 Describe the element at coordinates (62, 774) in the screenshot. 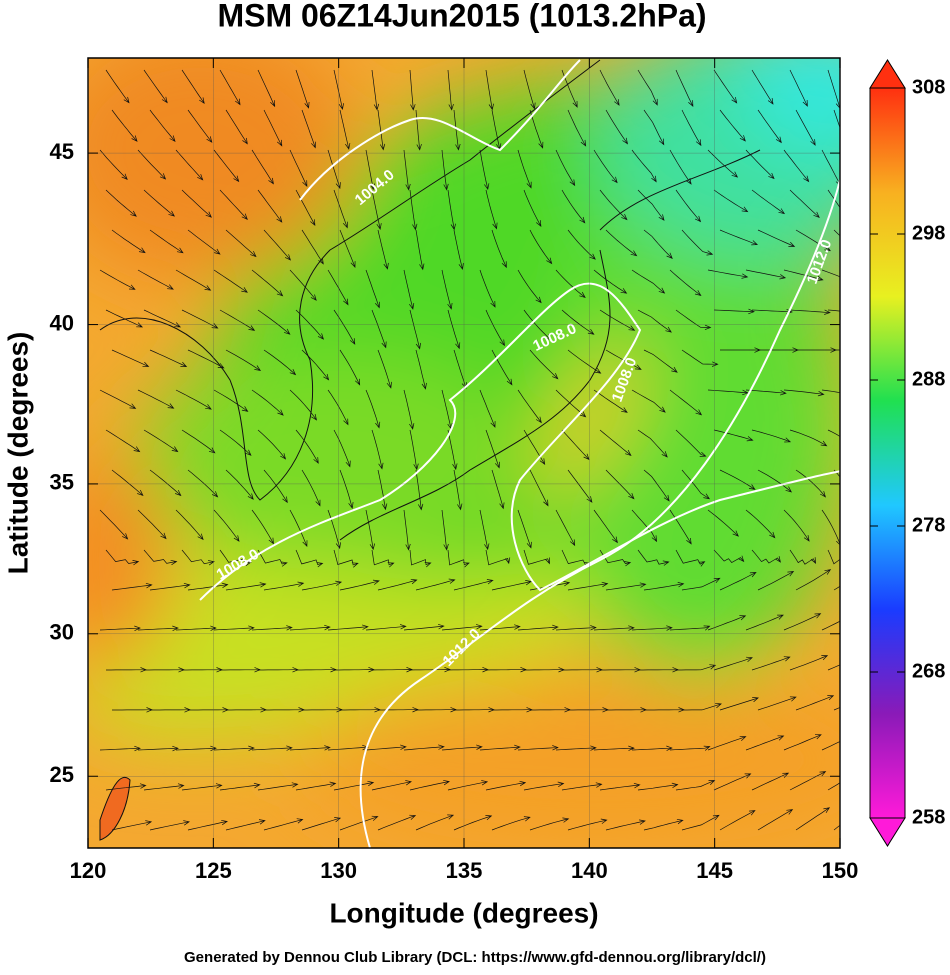

I see `y-tick-label: 25` at that location.